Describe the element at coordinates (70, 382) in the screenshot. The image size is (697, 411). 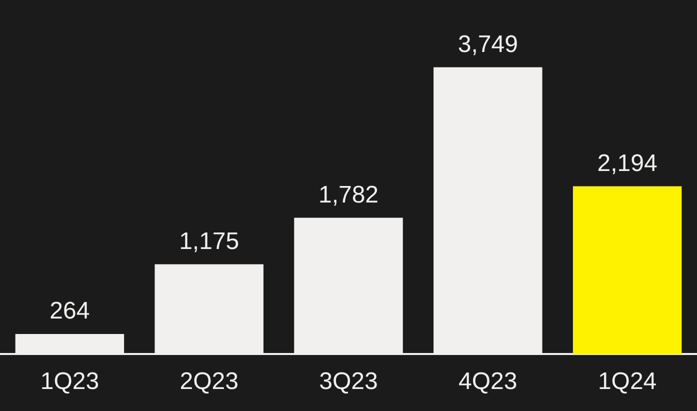
I see `x-tick-label: 1Q23` at that location.